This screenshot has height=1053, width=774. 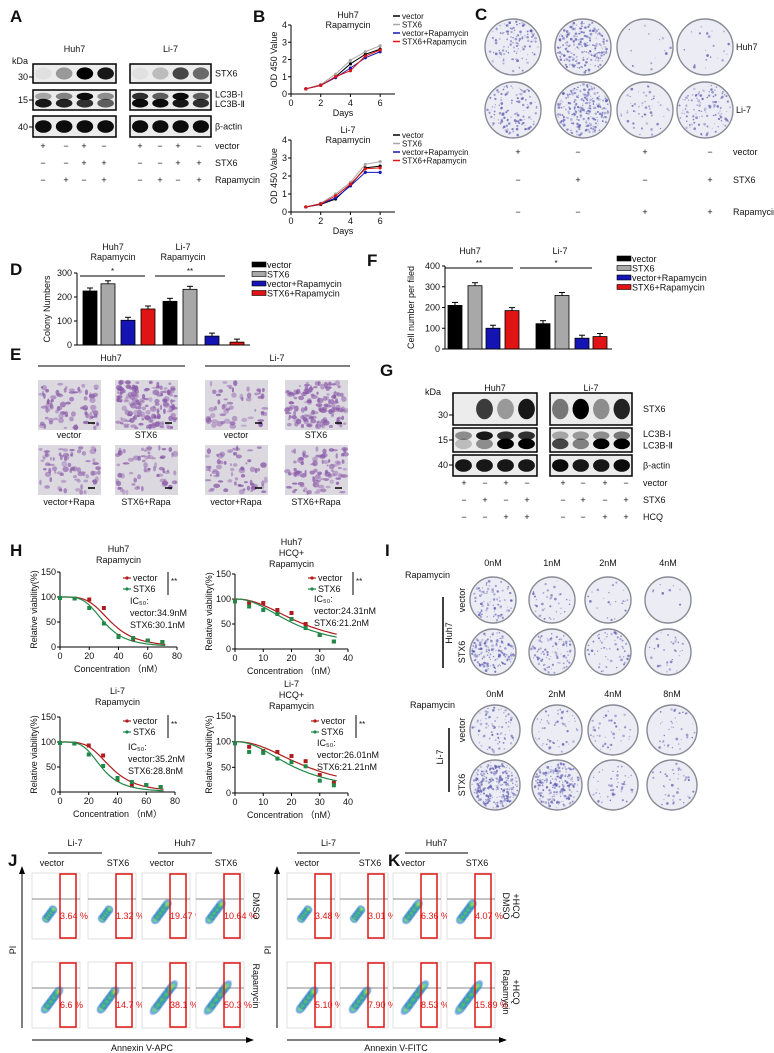 I want to click on legend-label: STX6+Rapamycin, so click(x=303, y=294).